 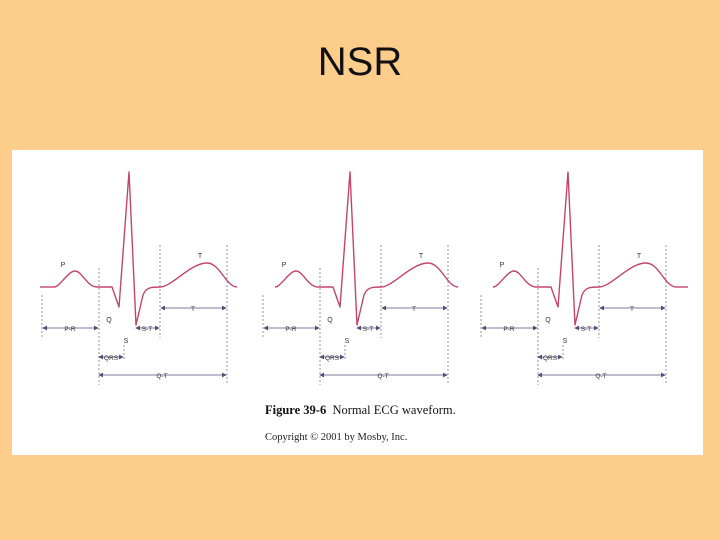 I want to click on beat-3-qt-label: Q-T, so click(x=600, y=376).